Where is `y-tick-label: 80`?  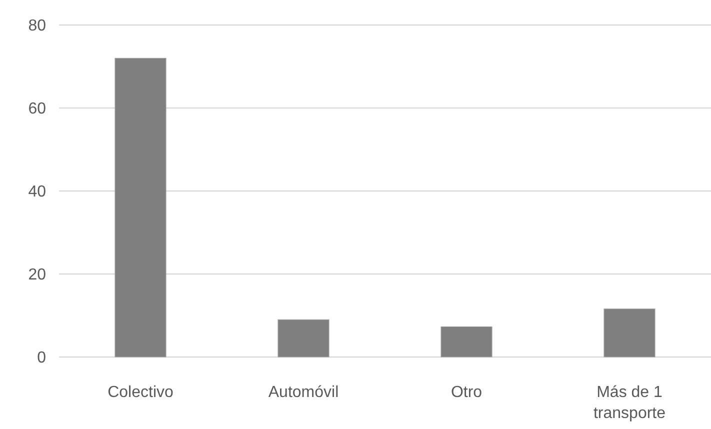 y-tick-label: 80 is located at coordinates (37, 26).